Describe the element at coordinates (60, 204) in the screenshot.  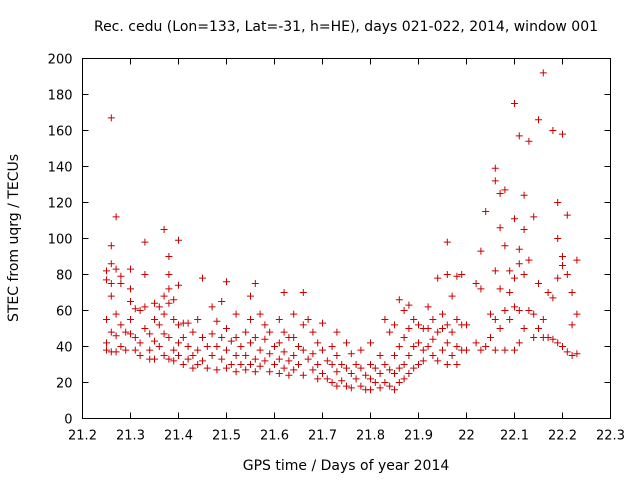
I see `y-tick-label: 120` at that location.